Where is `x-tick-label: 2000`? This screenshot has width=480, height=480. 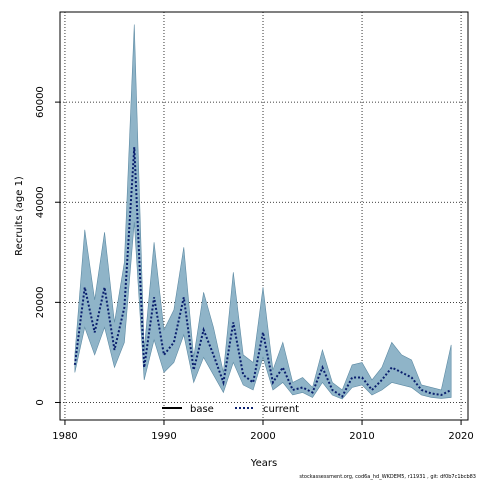
x-tick-label: 2000 is located at coordinates (262, 436).